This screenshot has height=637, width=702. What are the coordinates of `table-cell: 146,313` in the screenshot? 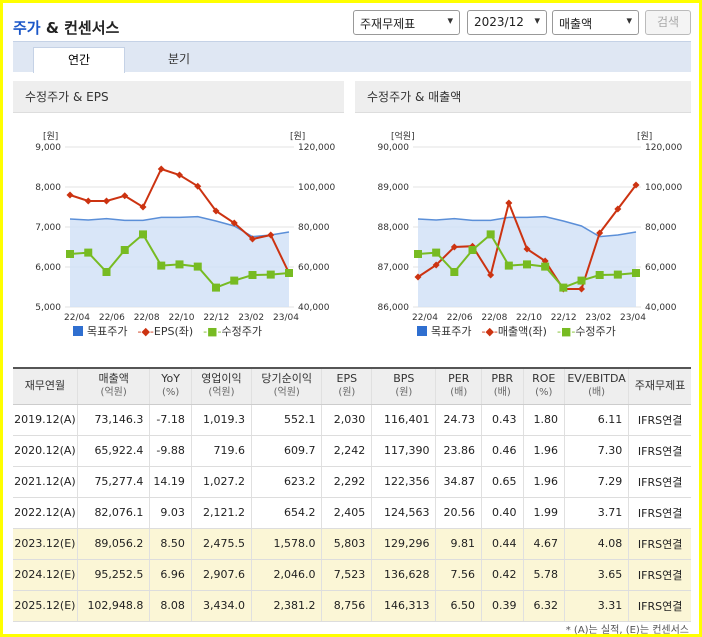 It's located at (403, 606).